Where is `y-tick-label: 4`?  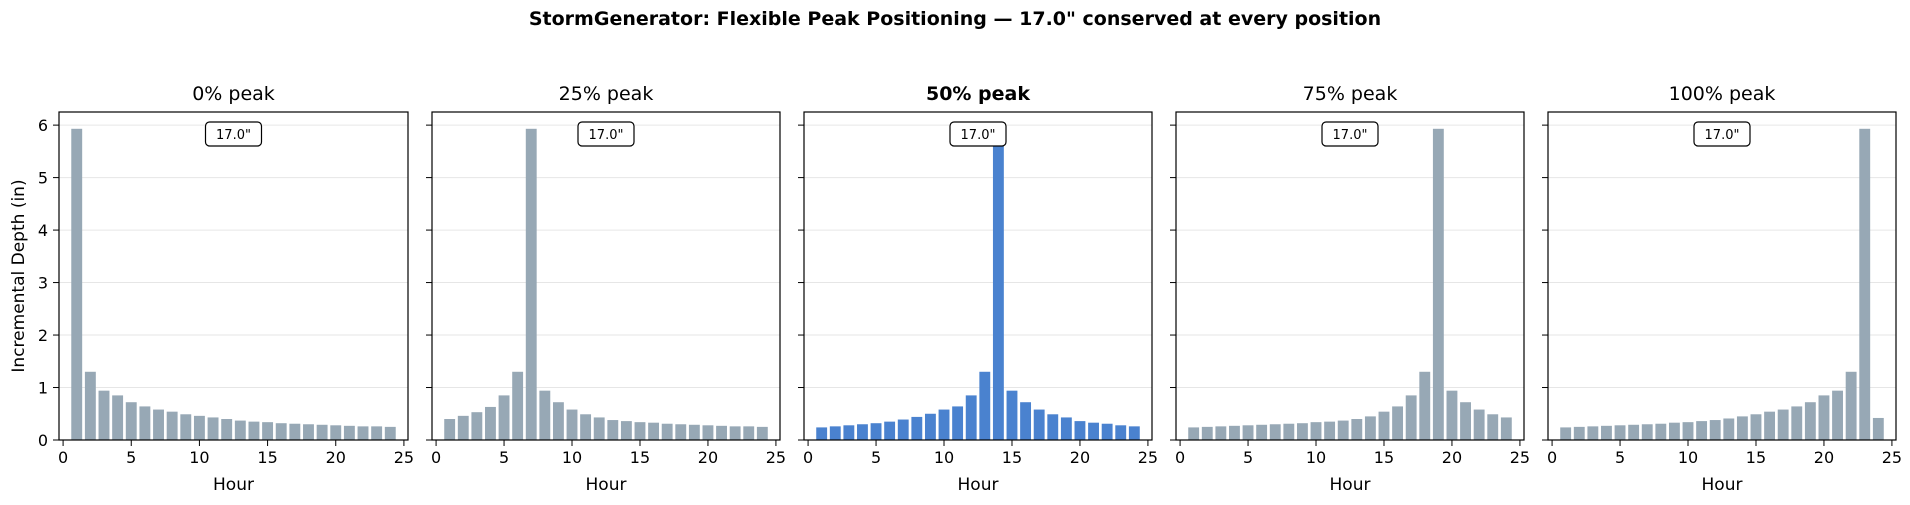 y-tick-label: 4 is located at coordinates (43, 230).